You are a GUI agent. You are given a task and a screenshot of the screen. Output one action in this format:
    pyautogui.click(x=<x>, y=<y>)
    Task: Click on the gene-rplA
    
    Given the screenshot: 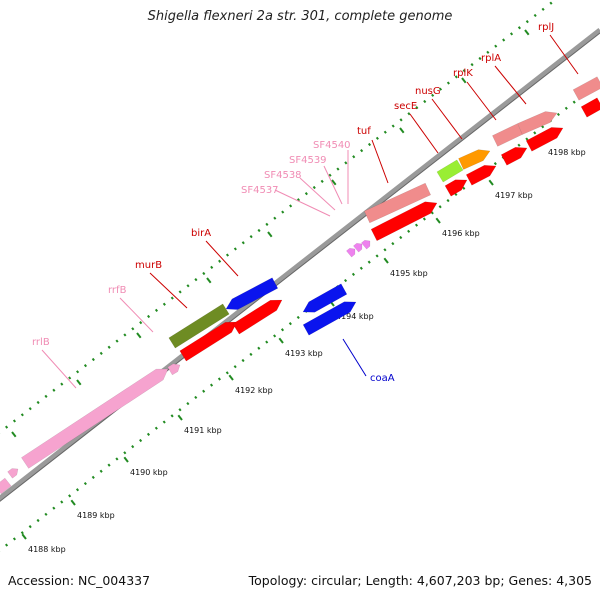 What is the action you would take?
    pyautogui.click(x=537, y=123)
    